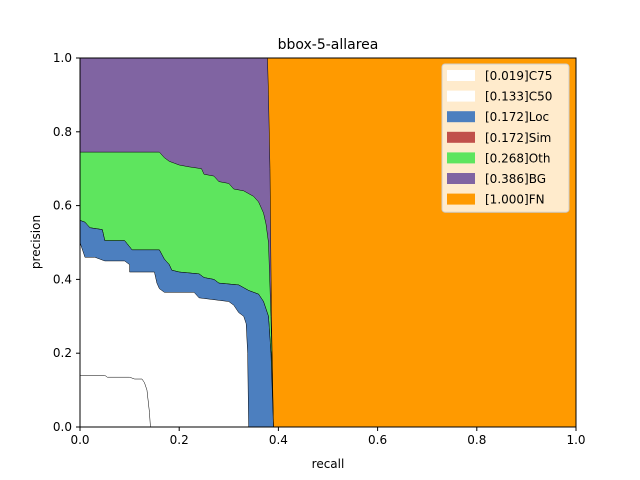  Describe the element at coordinates (328, 464) in the screenshot. I see `x-axis-label: recall` at that location.